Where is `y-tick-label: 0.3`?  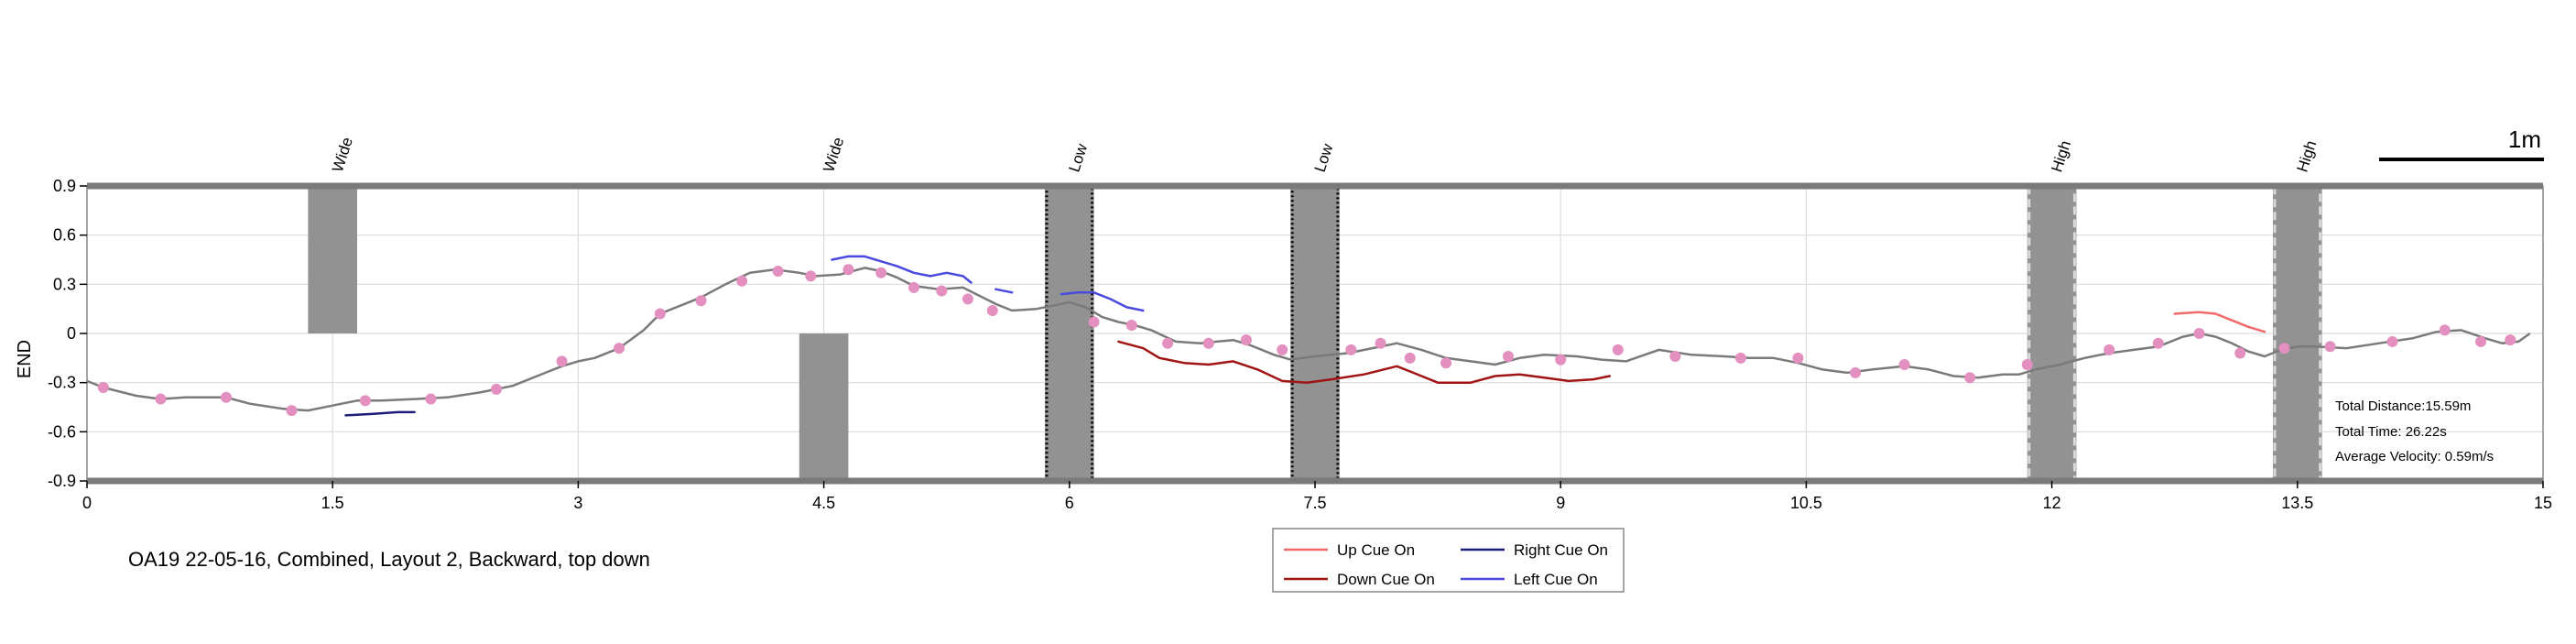 y-tick-label: 0.3 is located at coordinates (64, 284).